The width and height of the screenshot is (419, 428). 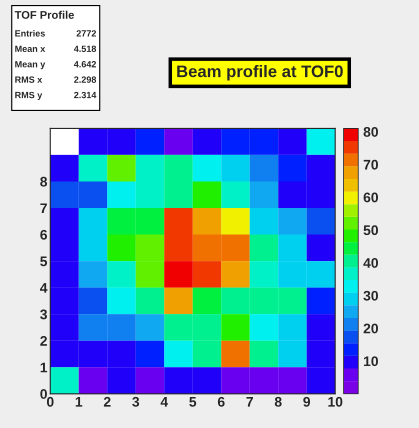 I want to click on color-bar-label: 20, so click(x=371, y=329).